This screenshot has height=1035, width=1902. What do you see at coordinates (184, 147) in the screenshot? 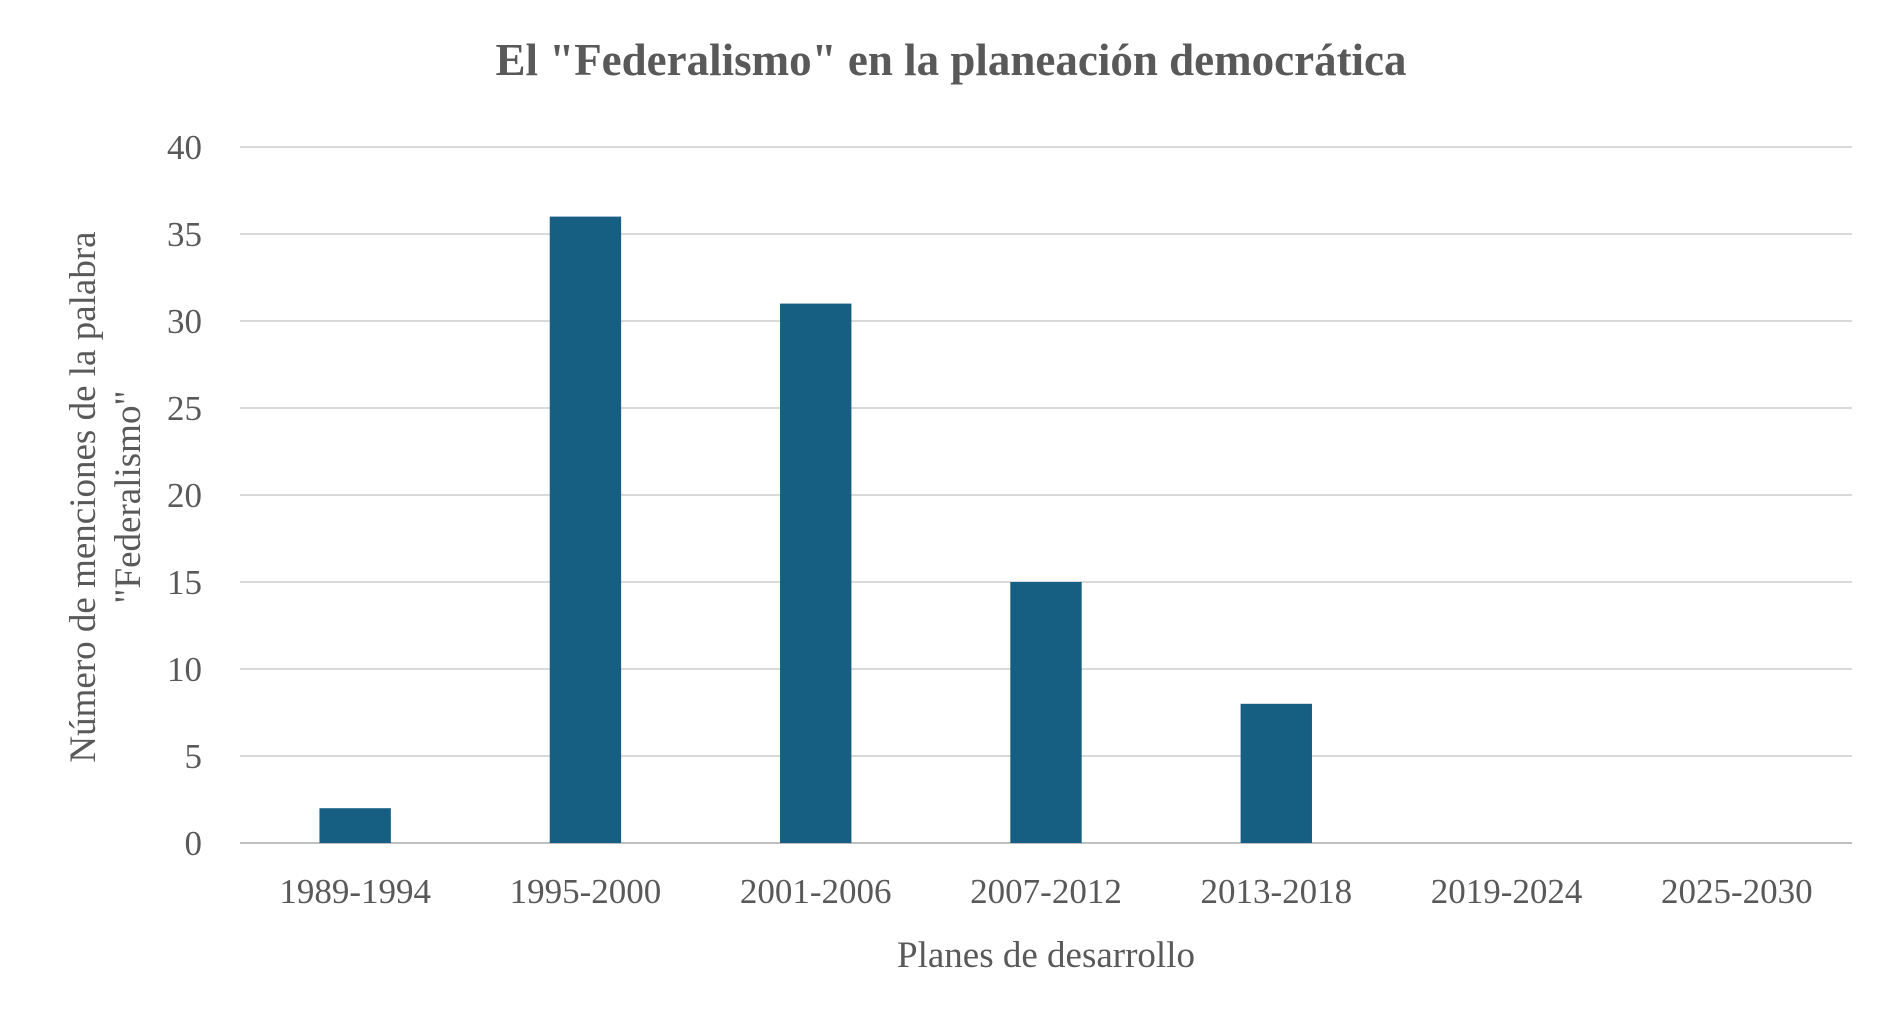
I see `y-tick-label: 40` at bounding box center [184, 147].